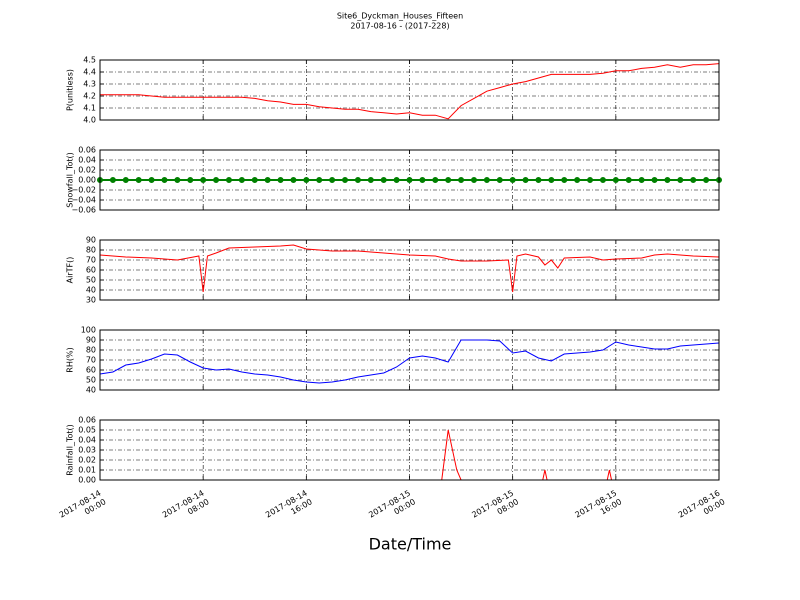 The width and height of the screenshot is (800, 600). Describe the element at coordinates (400, 16) in the screenshot. I see `figure-title: Site6_Dyckman_Houses_Fifteen` at that location.